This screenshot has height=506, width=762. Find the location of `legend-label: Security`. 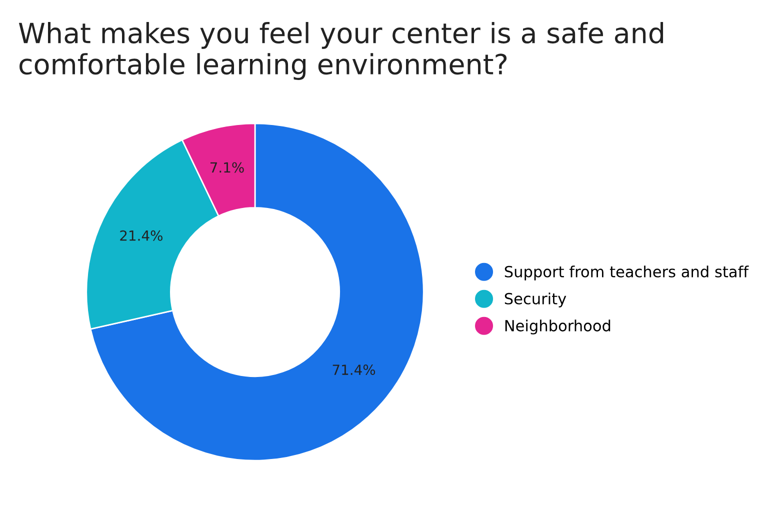

legend-label: Security is located at coordinates (535, 300).